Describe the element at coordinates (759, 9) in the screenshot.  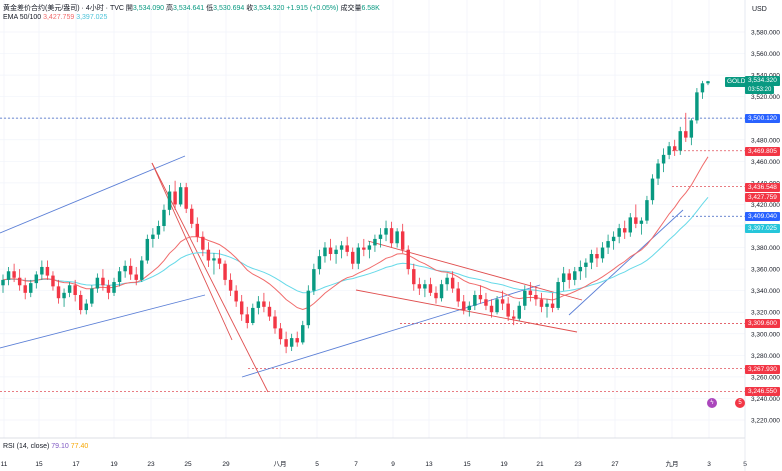
I see `currency-label: USD` at that location.